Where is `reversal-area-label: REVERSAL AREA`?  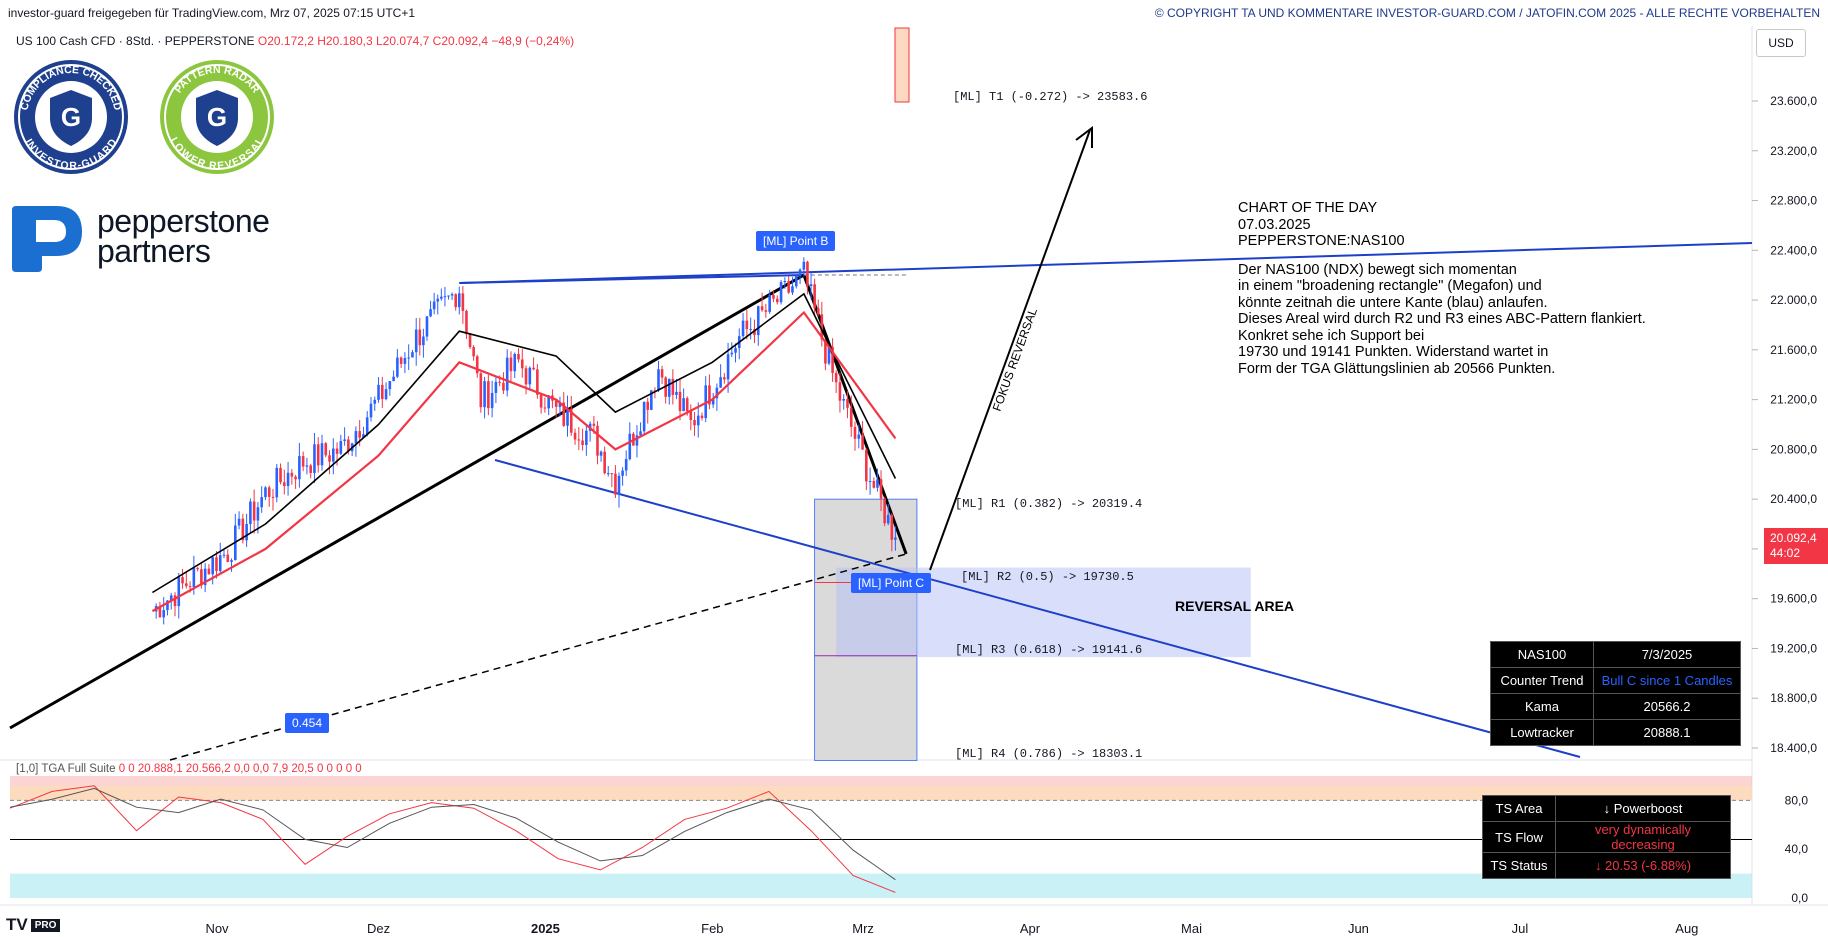
reversal-area-label: REVERSAL AREA is located at coordinates (1235, 606).